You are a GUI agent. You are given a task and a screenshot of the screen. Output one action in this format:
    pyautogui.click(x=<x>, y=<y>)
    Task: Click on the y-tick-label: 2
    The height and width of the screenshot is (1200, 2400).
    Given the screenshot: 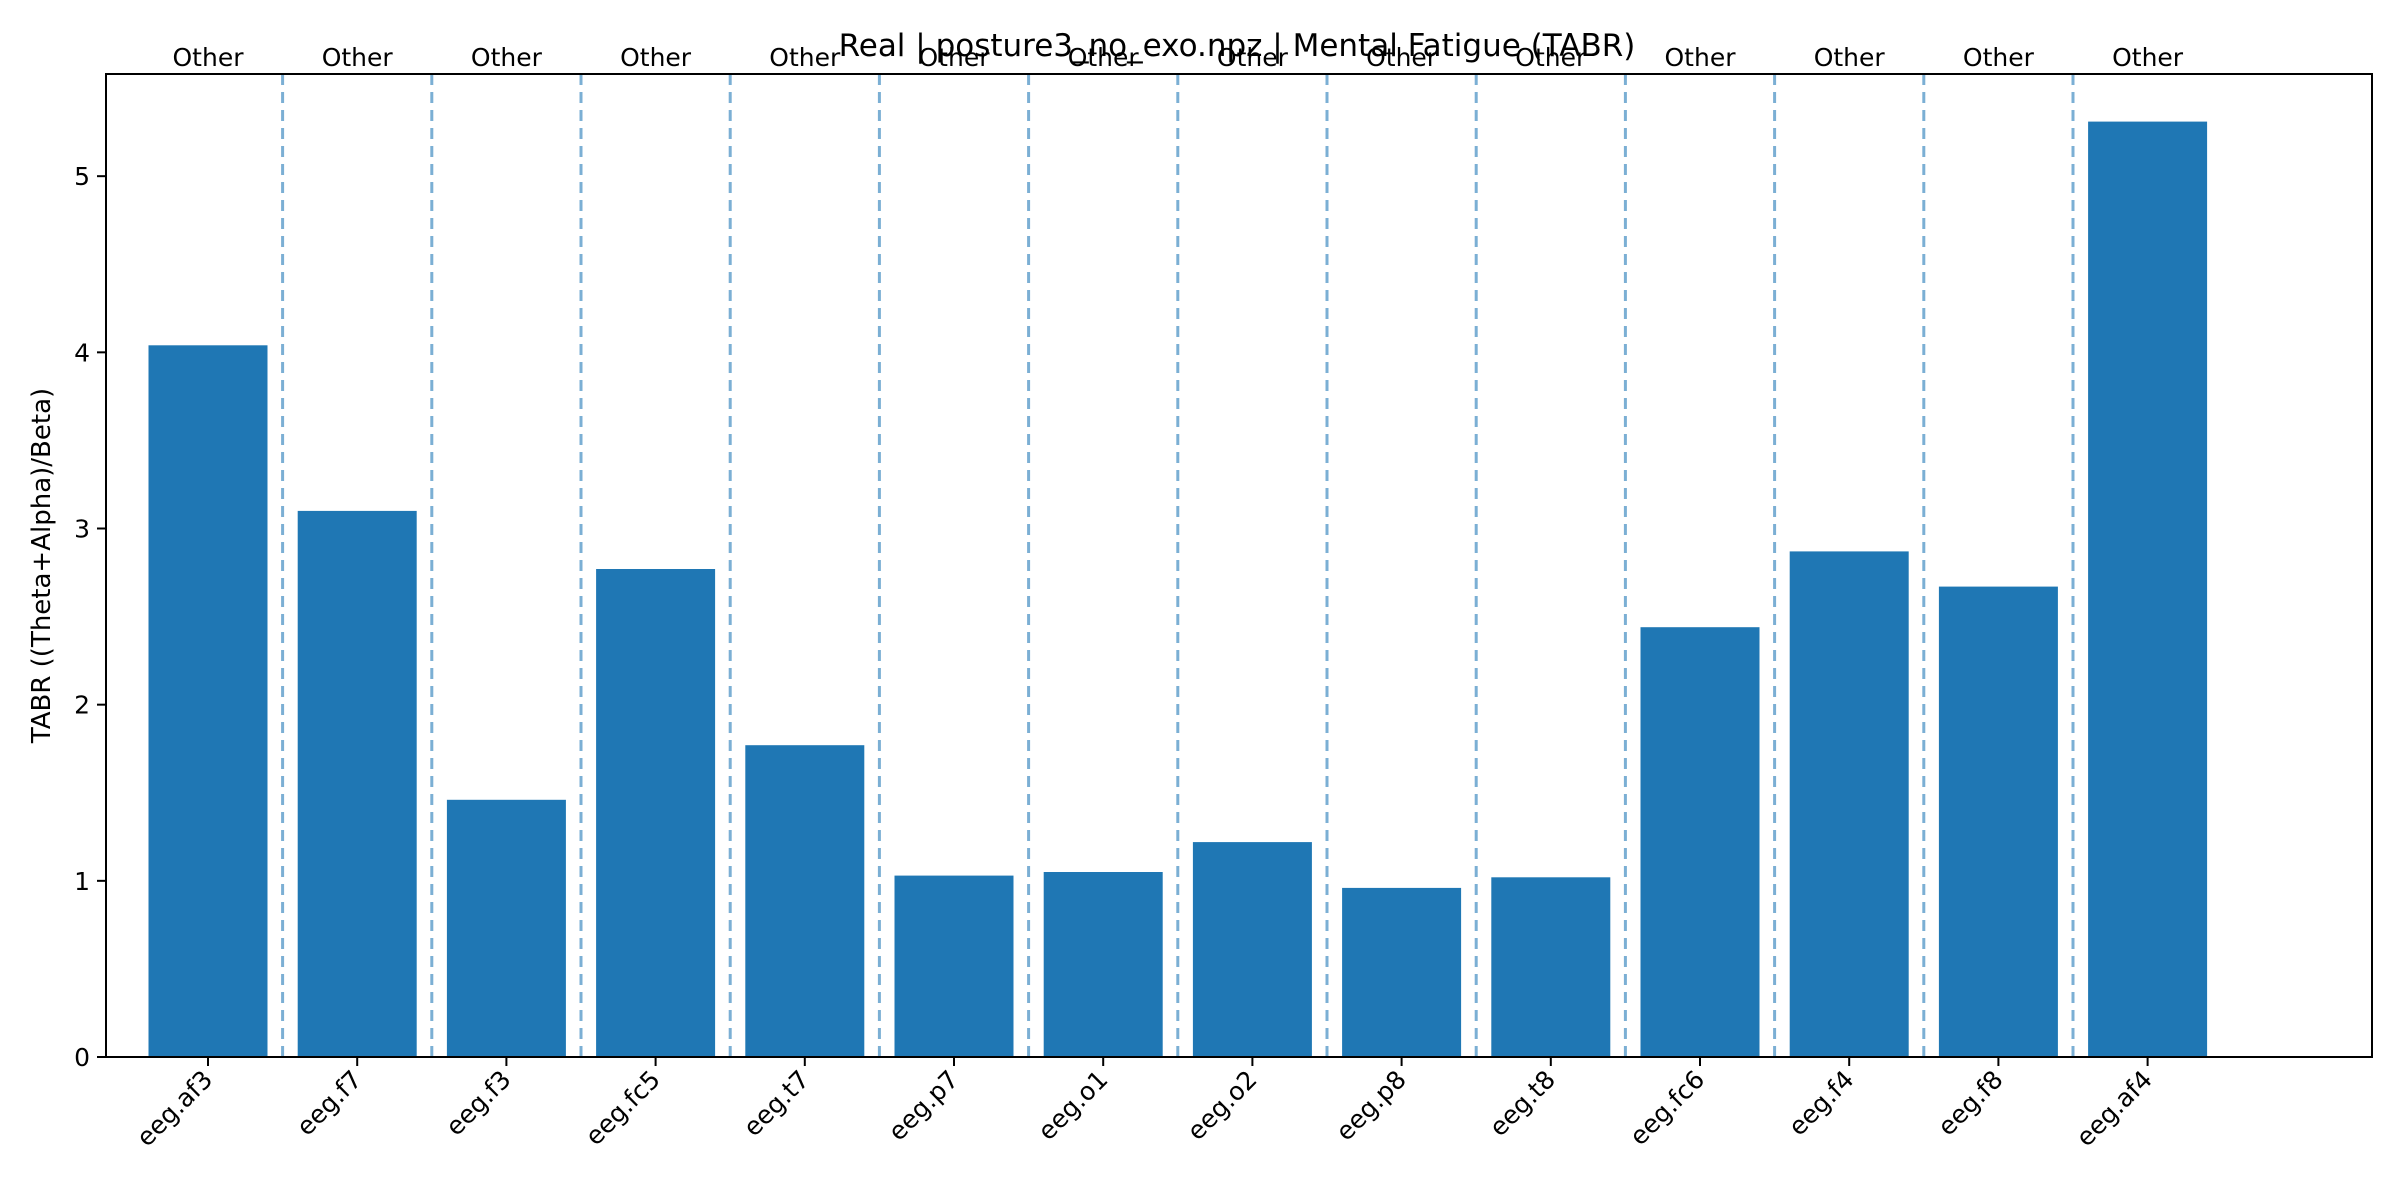 What is the action you would take?
    pyautogui.click(x=82, y=705)
    